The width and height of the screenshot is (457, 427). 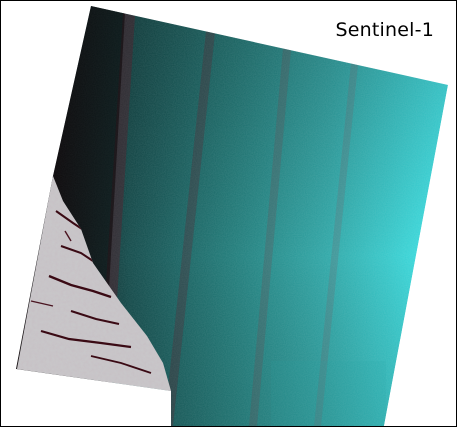 What do you see at coordinates (384, 30) in the screenshot?
I see `sensor-label: Sentinel-1` at bounding box center [384, 30].